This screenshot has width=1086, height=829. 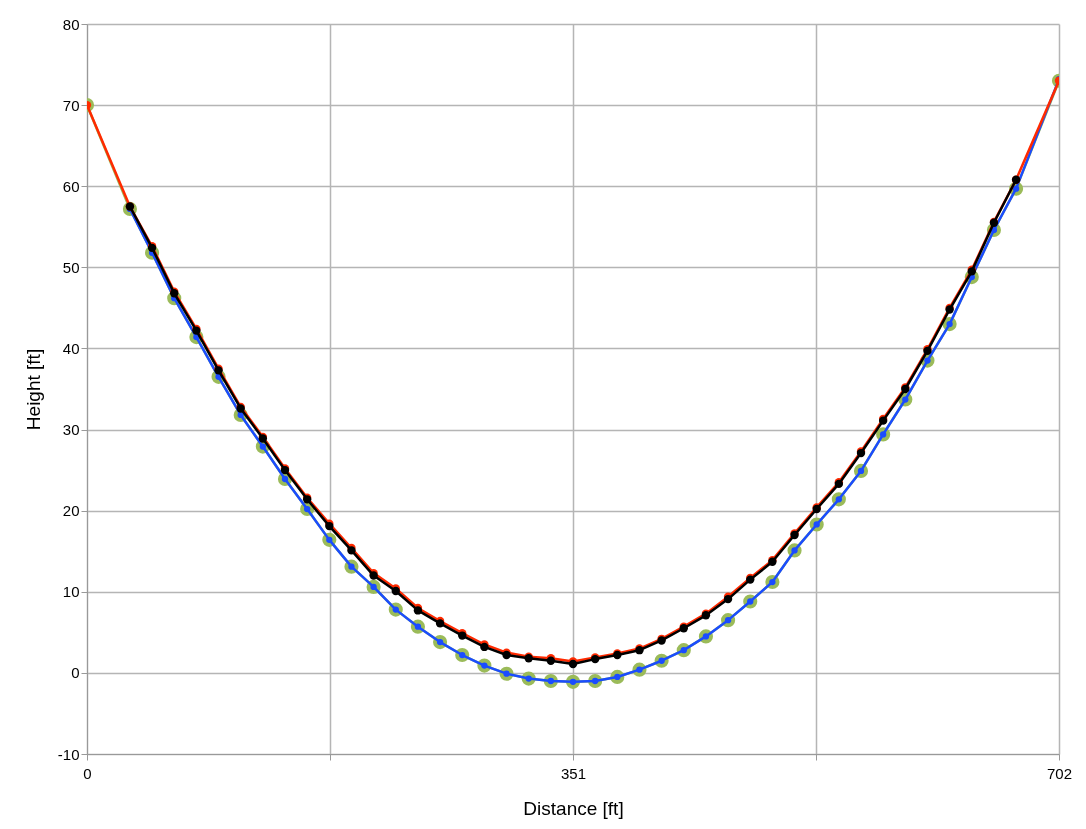 I want to click on y-tick-label: 50, so click(x=71, y=267).